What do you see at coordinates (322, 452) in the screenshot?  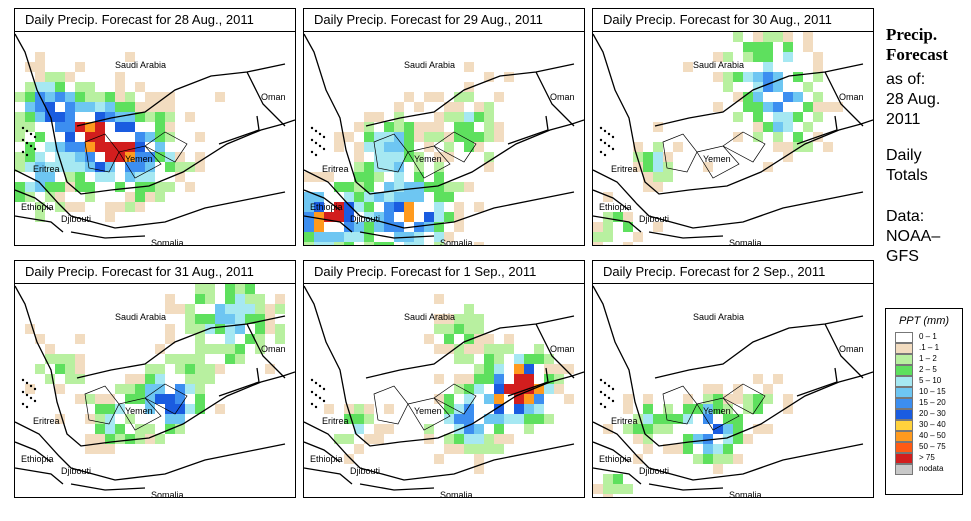 I see `eritrea-border` at bounding box center [322, 452].